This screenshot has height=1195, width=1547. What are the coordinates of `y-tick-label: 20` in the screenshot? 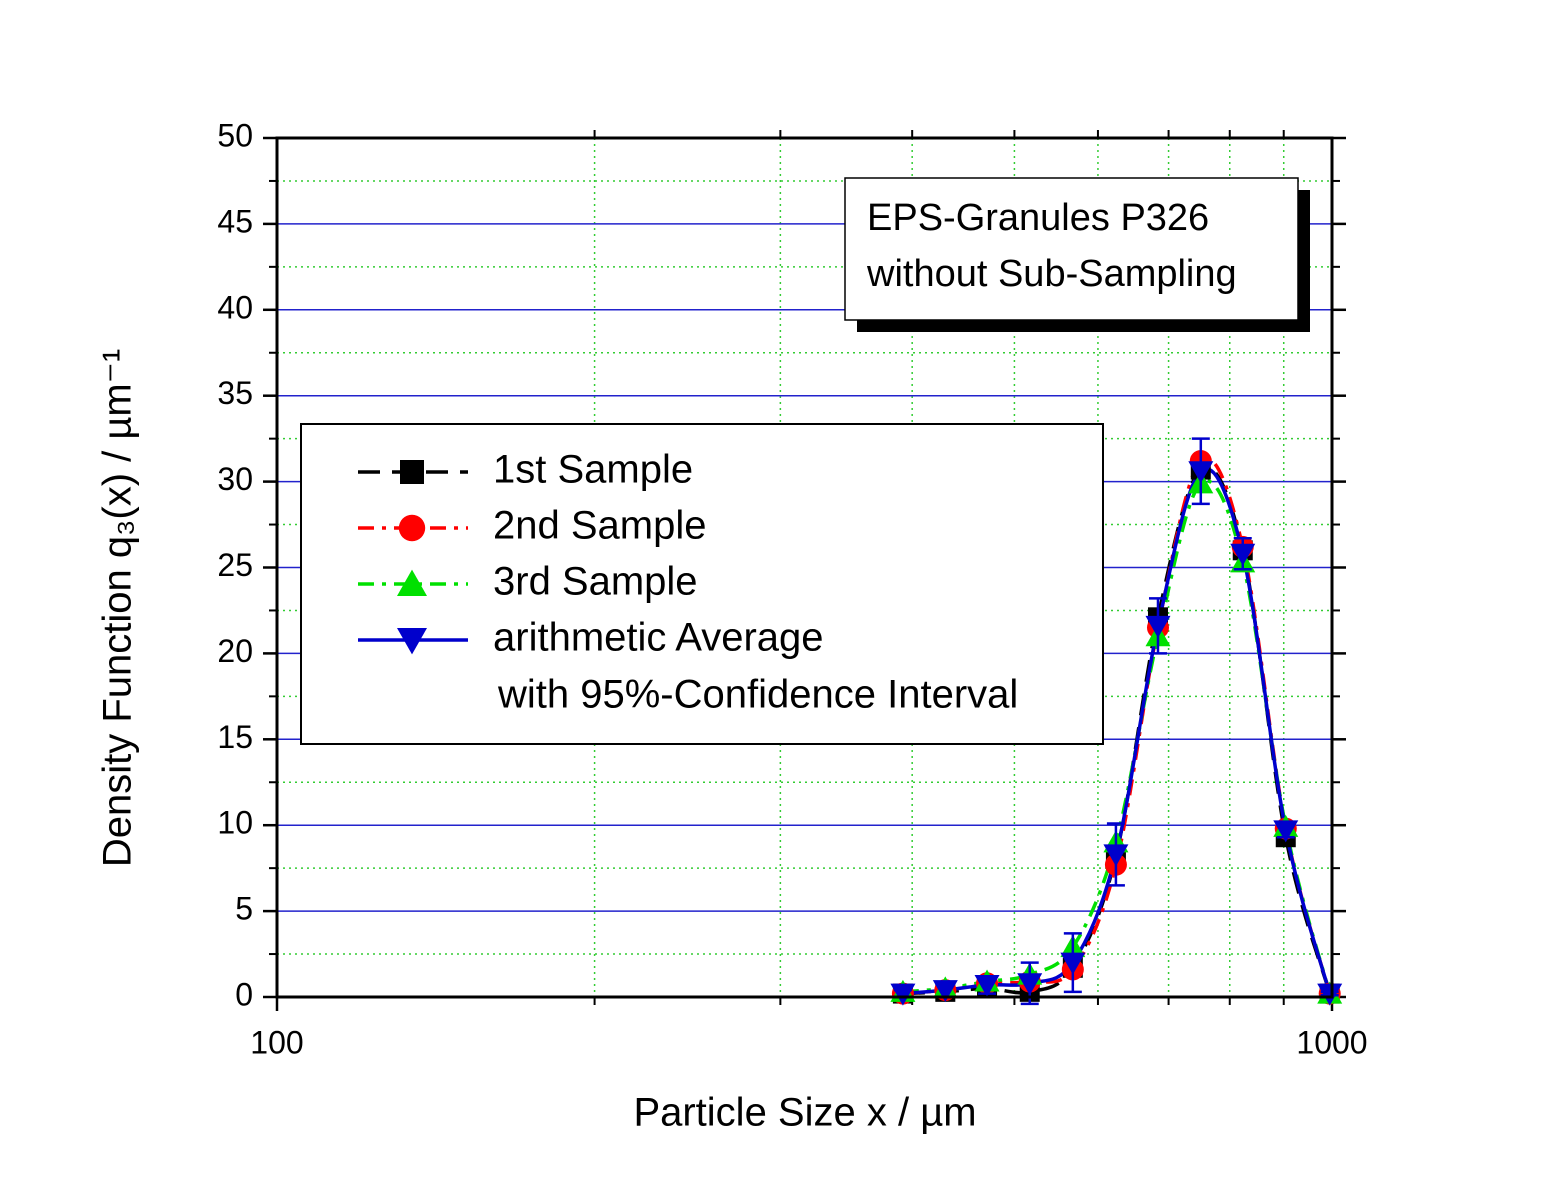 It's located at (235, 651).